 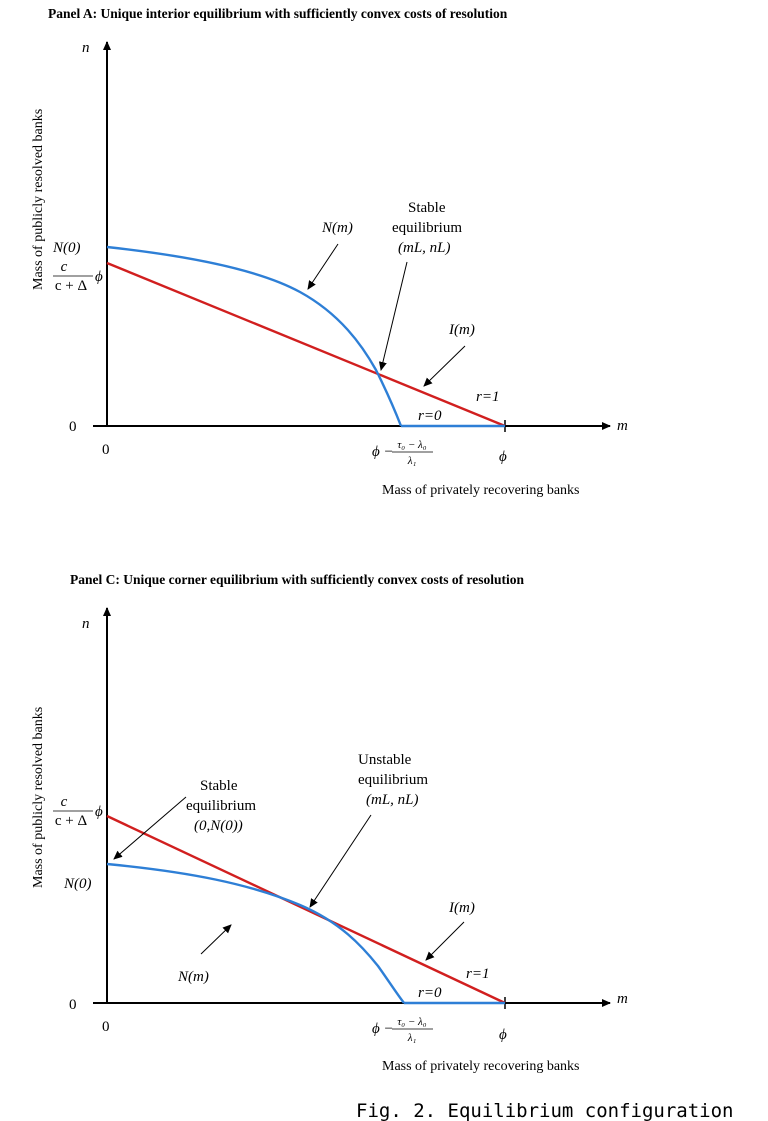 I want to click on panel-a-stable-l2: equilibrium, so click(x=427, y=228).